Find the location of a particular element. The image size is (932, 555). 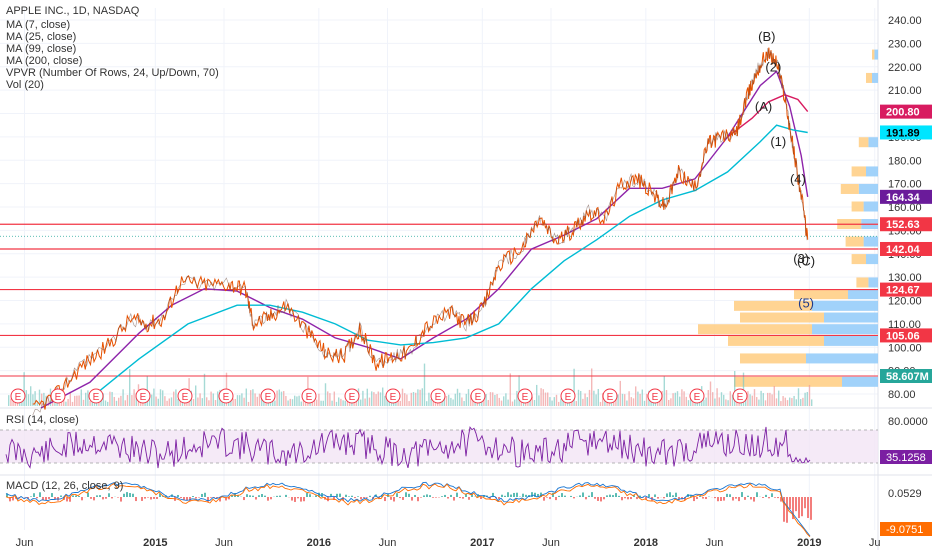

earnings-marker-17: E is located at coordinates (740, 396).